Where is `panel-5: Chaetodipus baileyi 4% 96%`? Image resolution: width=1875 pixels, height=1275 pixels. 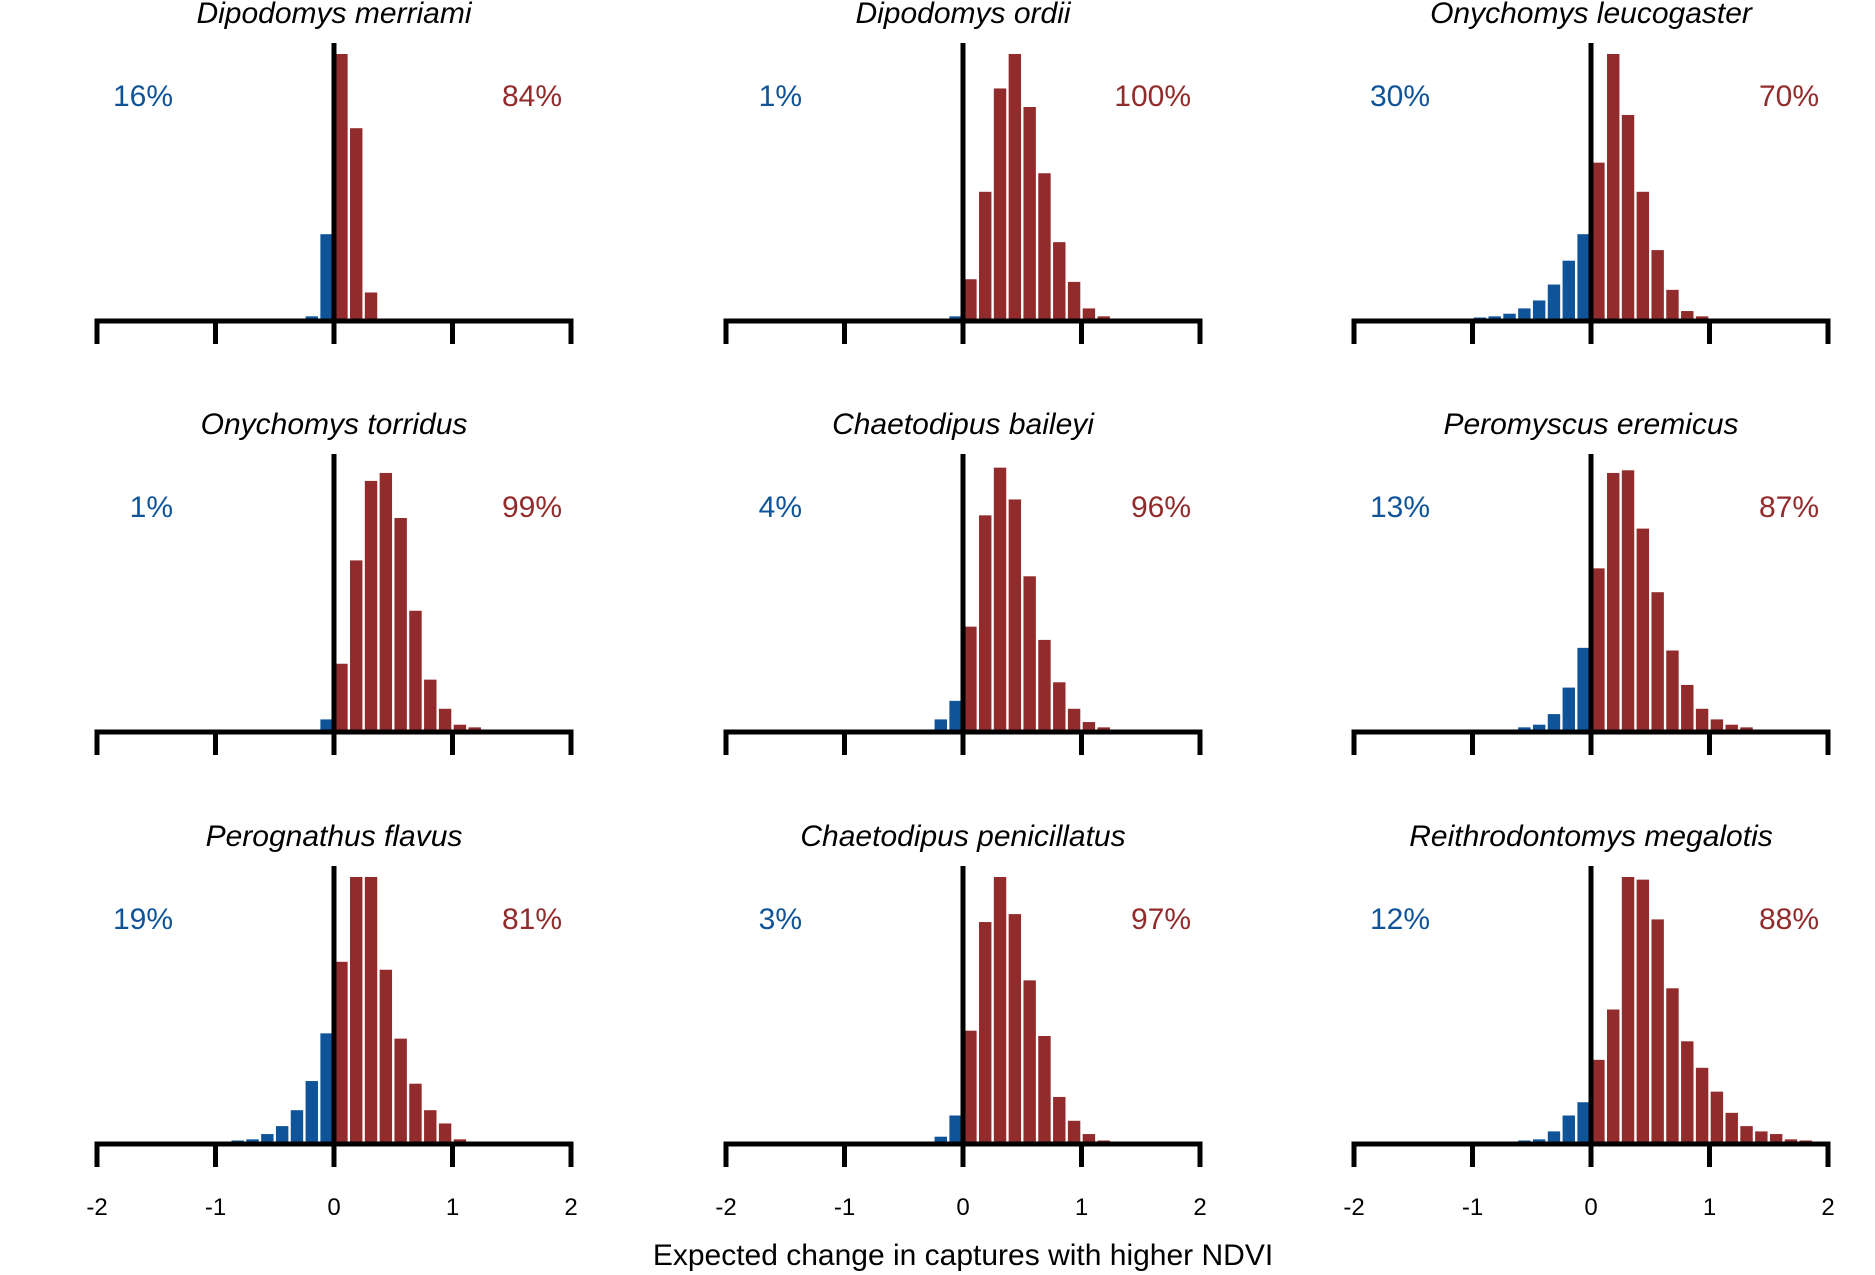 panel-5: Chaetodipus baileyi 4% 96% is located at coordinates (963, 581).